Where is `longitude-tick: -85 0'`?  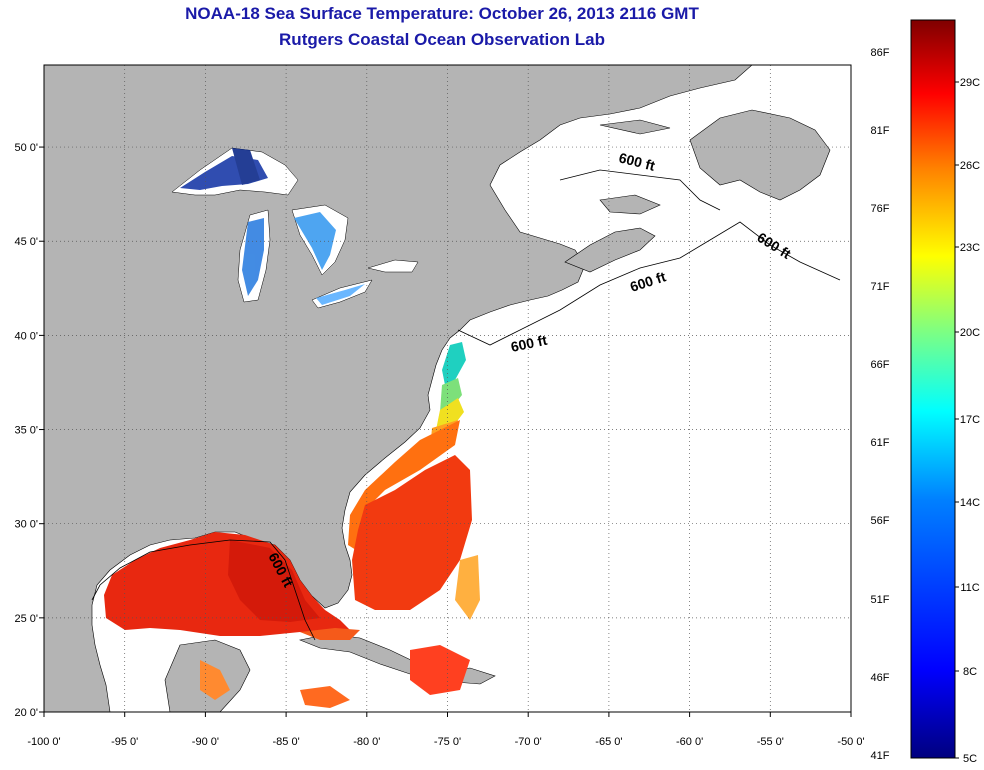
longitude-tick: -85 0' is located at coordinates (286, 742).